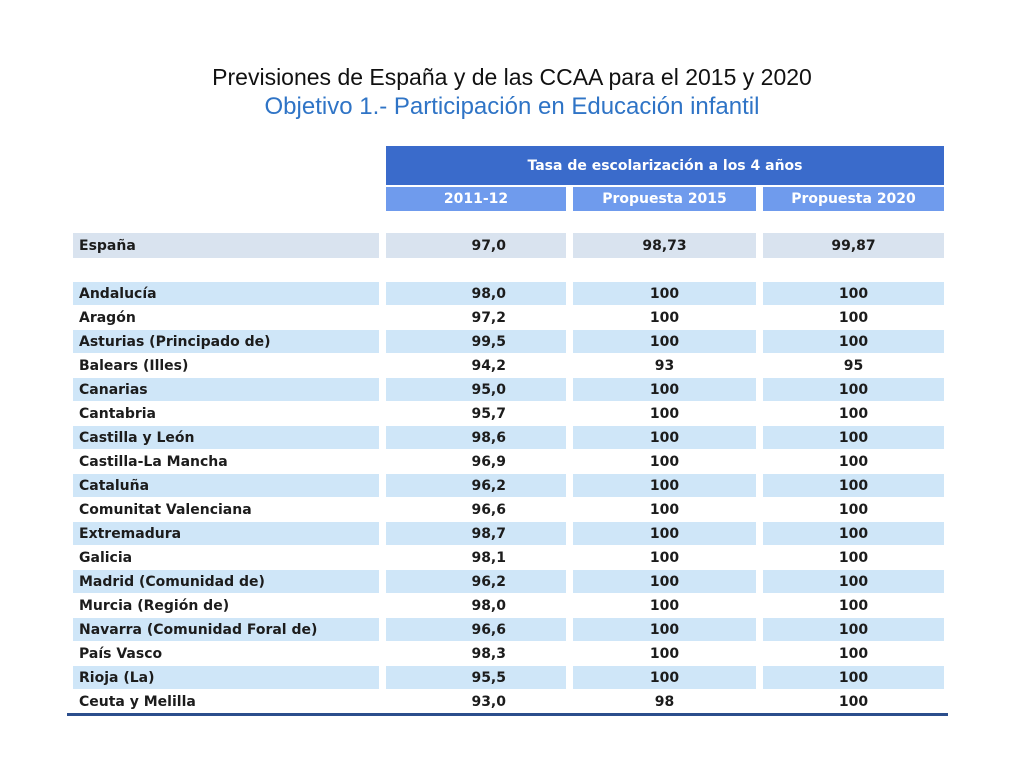 Image resolution: width=1024 pixels, height=768 pixels. I want to click on table-row-2011-12: 98,1, so click(476, 557).